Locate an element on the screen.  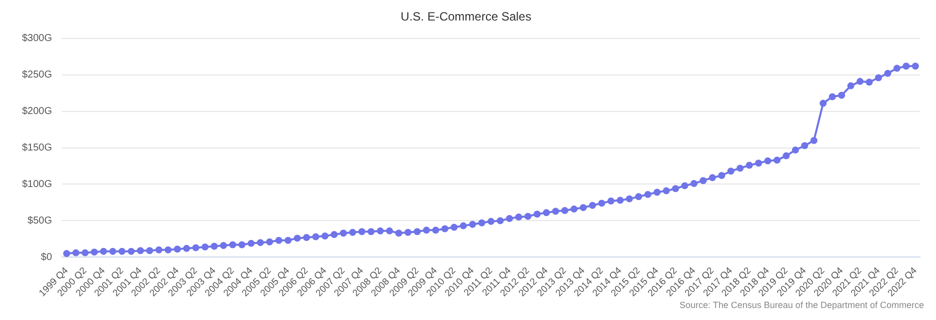
chart-title: U.S. E-Commerce Sales is located at coordinates (466, 17).